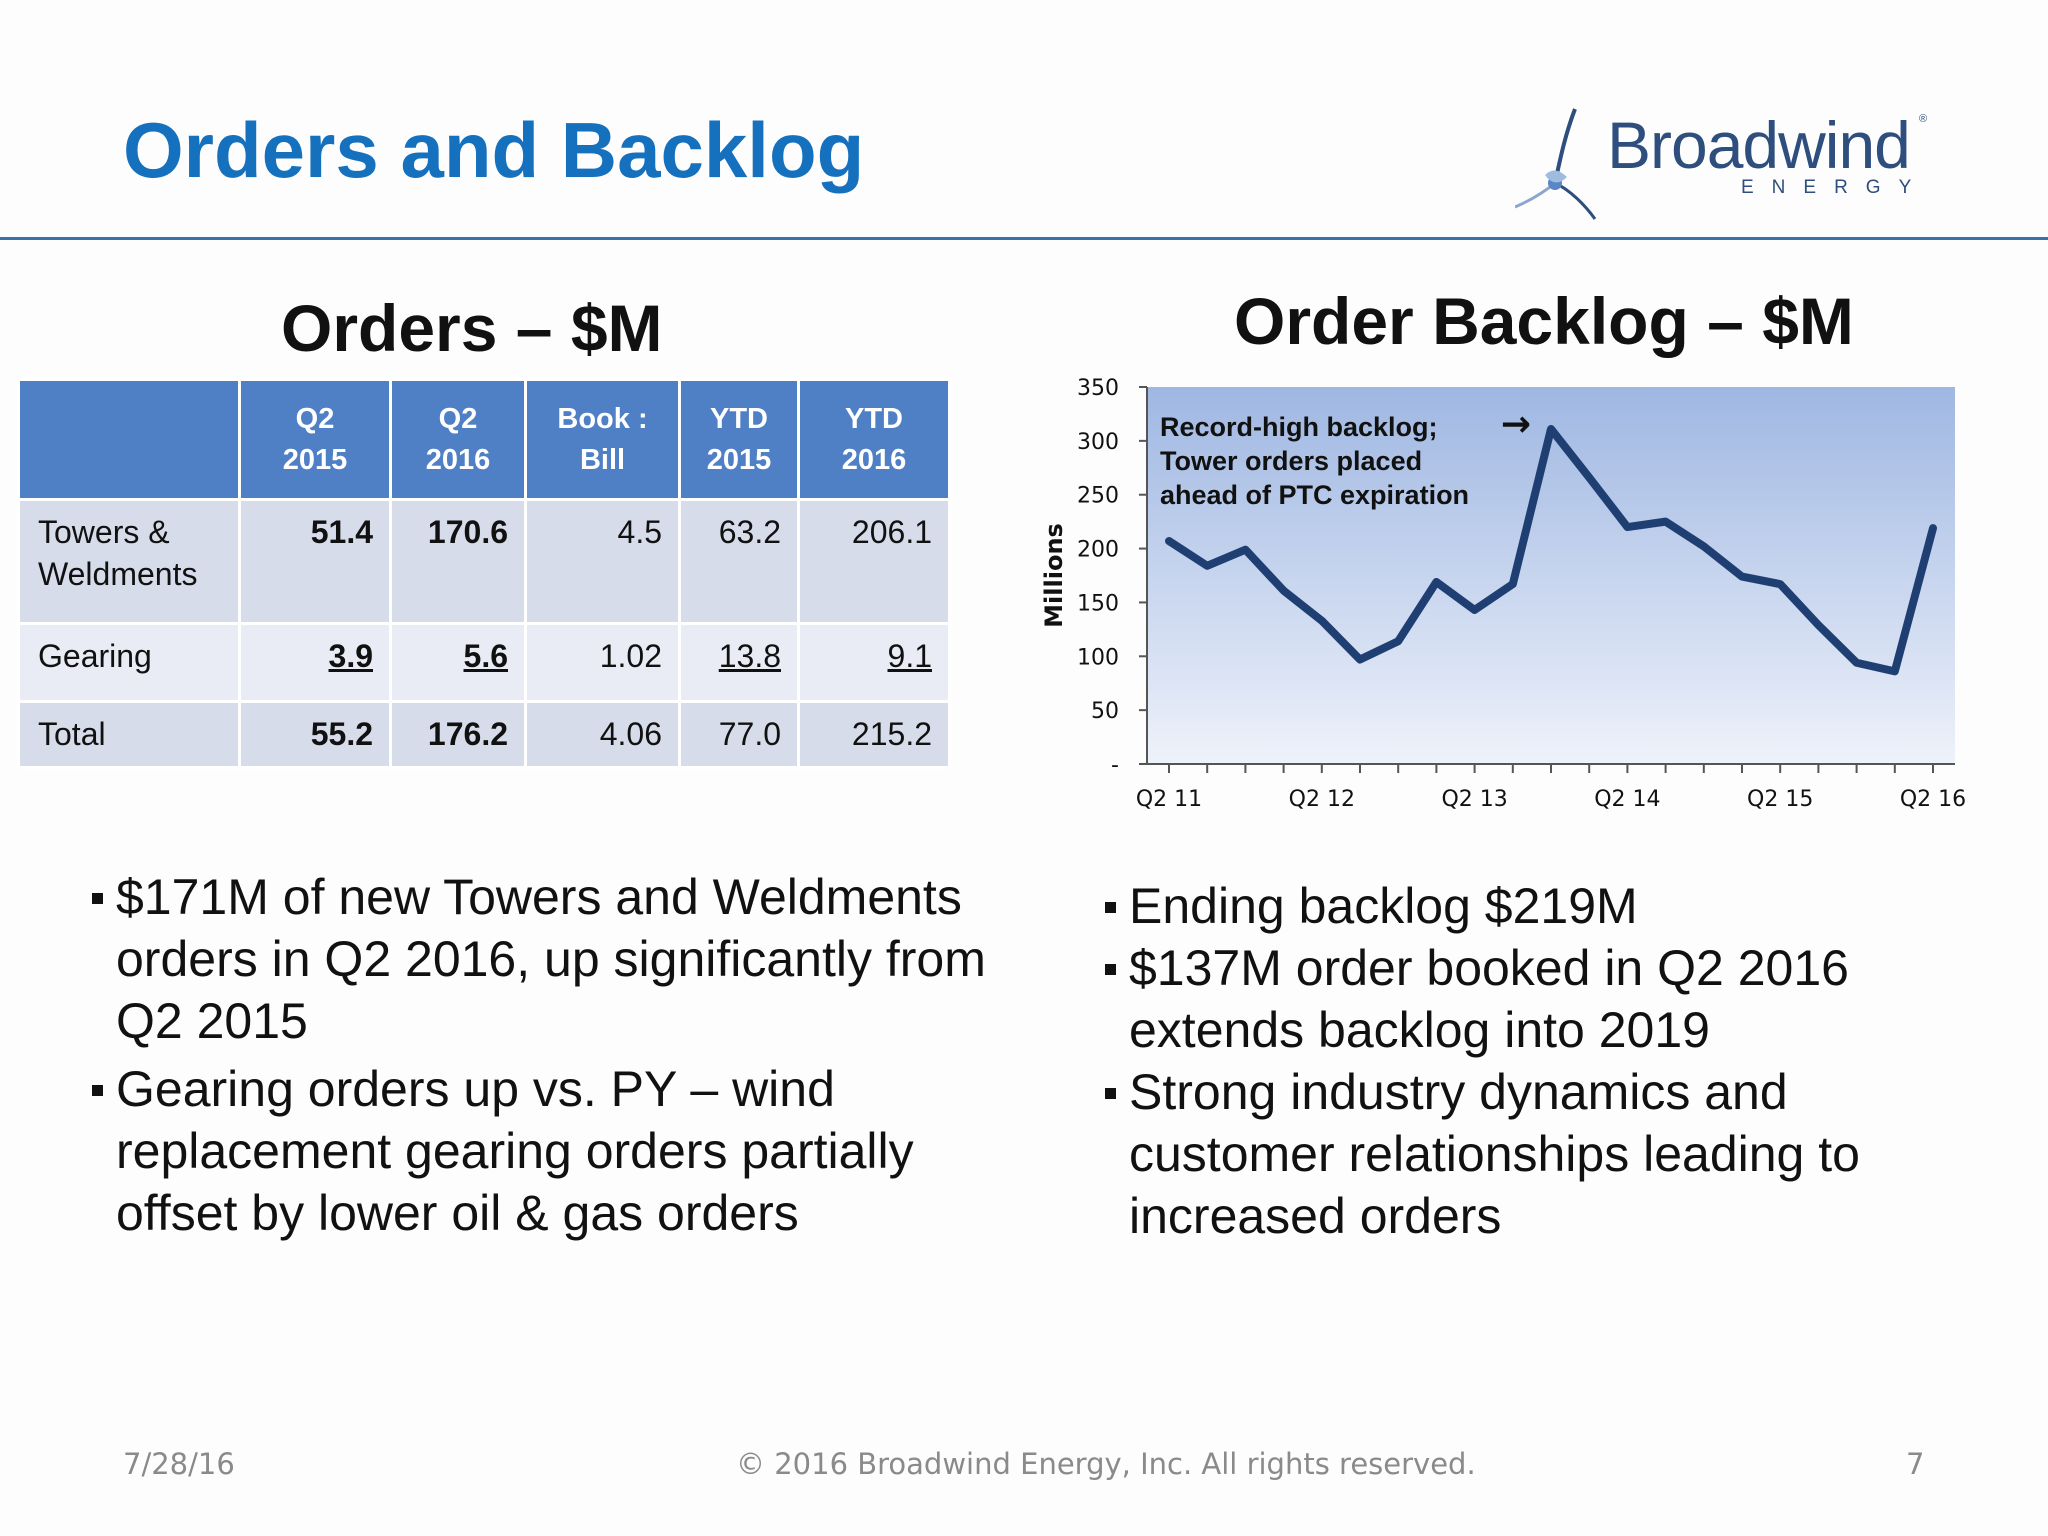 The width and height of the screenshot is (2048, 1536). What do you see at coordinates (739, 439) in the screenshot?
I see `orders-table-header-cell: YTD 2015` at bounding box center [739, 439].